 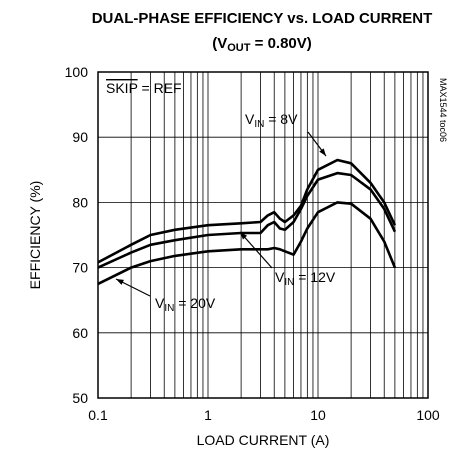 I want to click on series-label: VIN = 20V, so click(x=185, y=304).